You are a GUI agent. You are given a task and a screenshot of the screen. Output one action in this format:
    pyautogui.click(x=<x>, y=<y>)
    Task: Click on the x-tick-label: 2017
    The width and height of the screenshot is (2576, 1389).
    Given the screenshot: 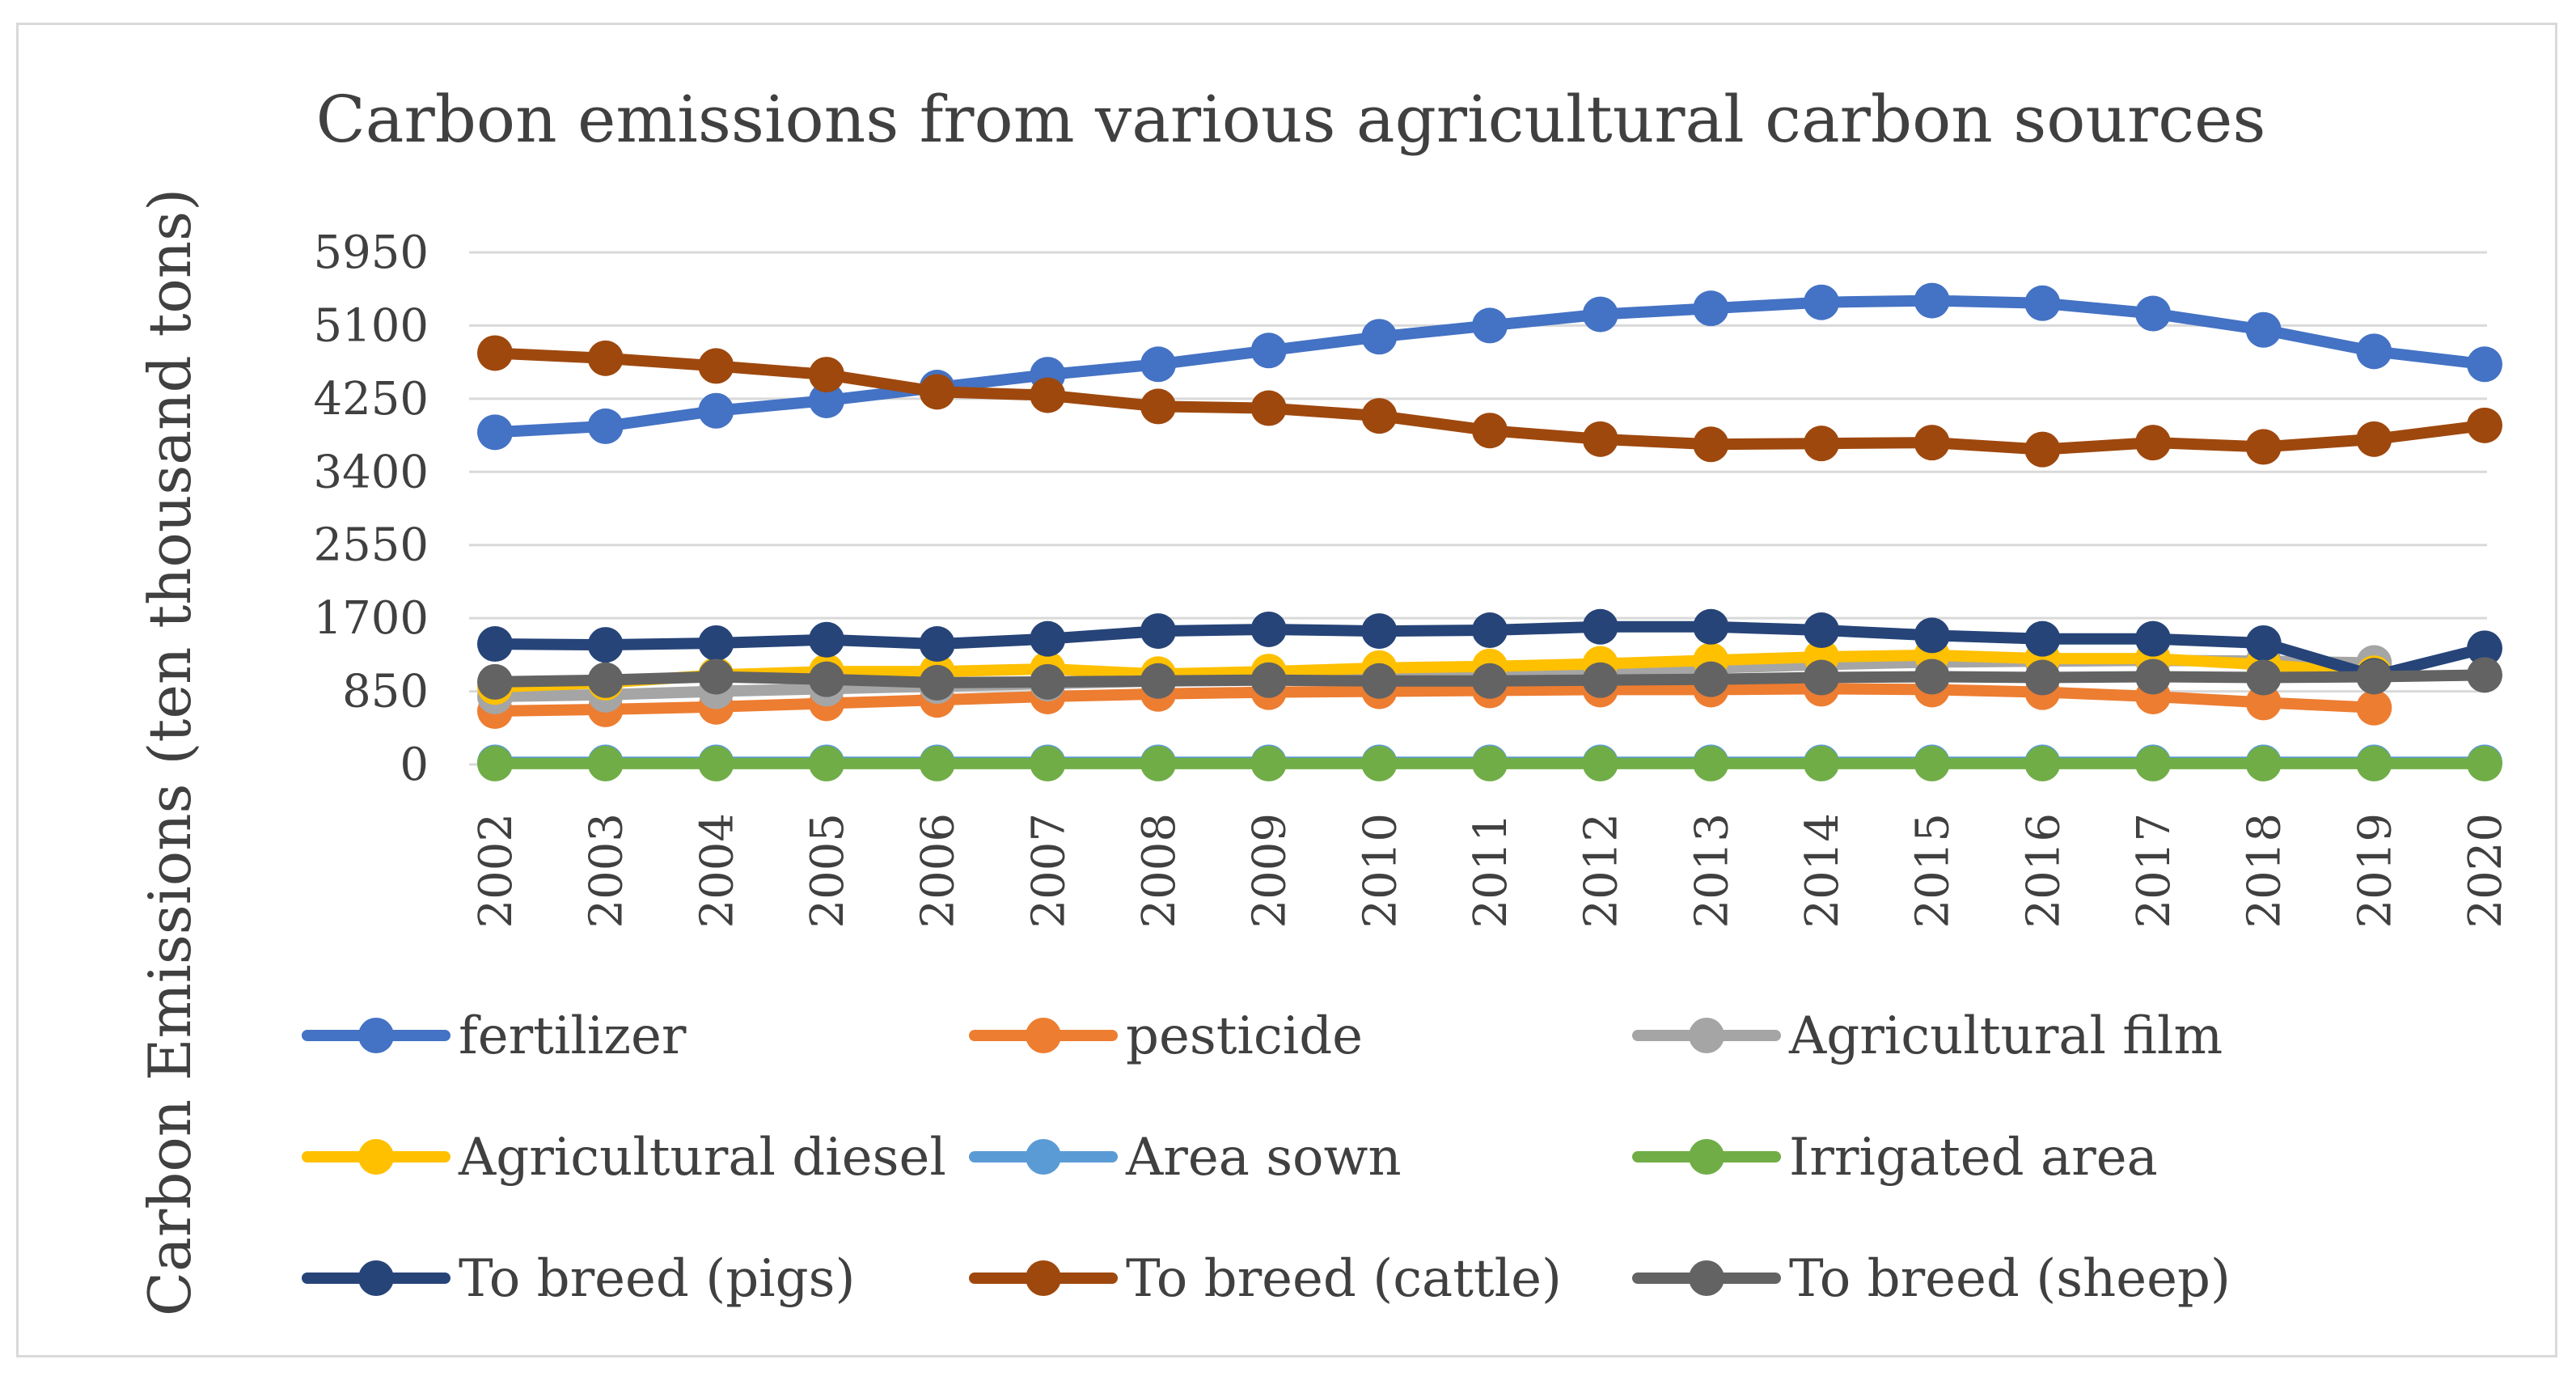 What is the action you would take?
    pyautogui.click(x=2155, y=871)
    